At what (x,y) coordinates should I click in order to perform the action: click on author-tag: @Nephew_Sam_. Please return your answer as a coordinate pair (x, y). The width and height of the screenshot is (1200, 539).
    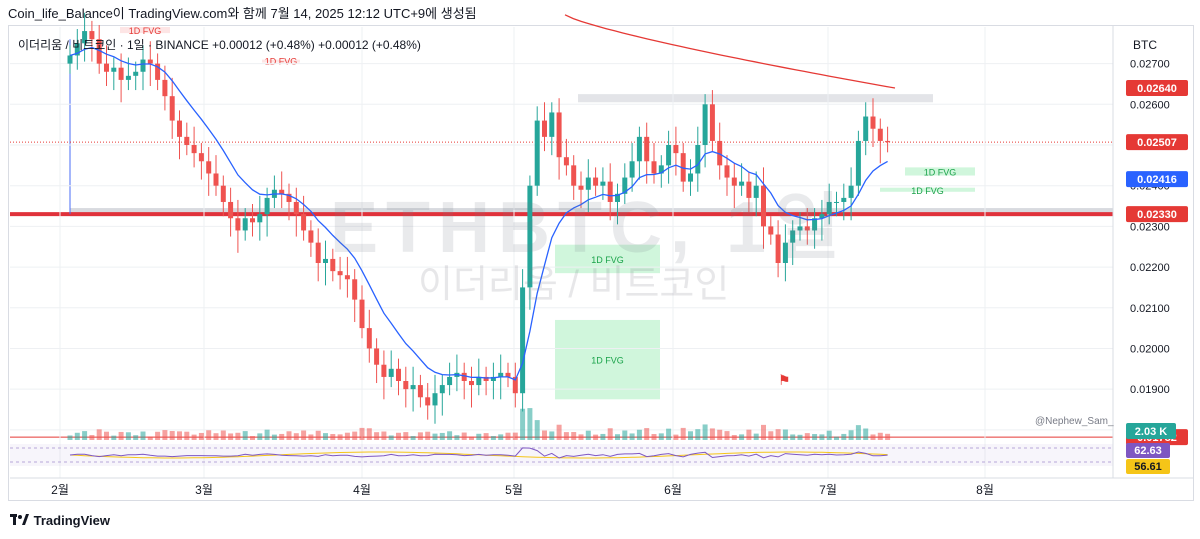
    Looking at the image, I should click on (1074, 421).